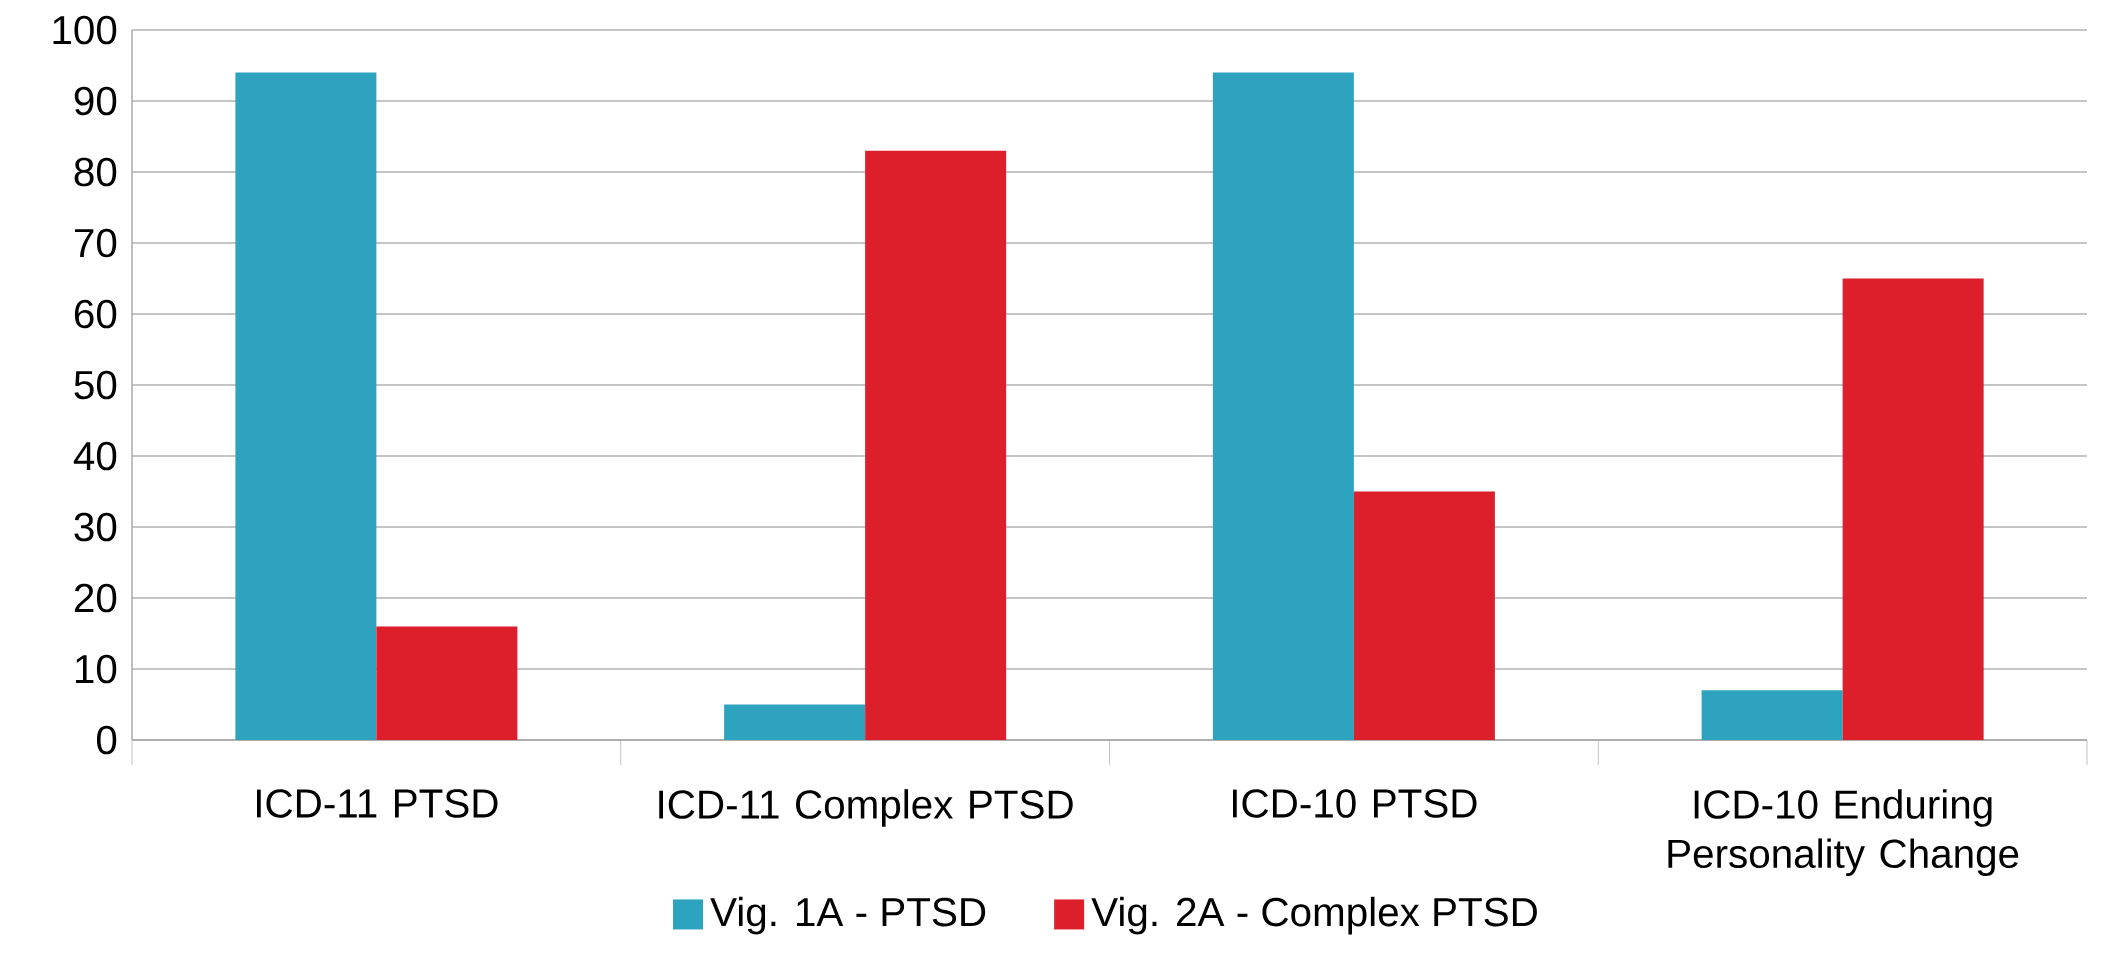 This screenshot has width=2107, height=966. I want to click on y-tick-label: 0, so click(106, 740).